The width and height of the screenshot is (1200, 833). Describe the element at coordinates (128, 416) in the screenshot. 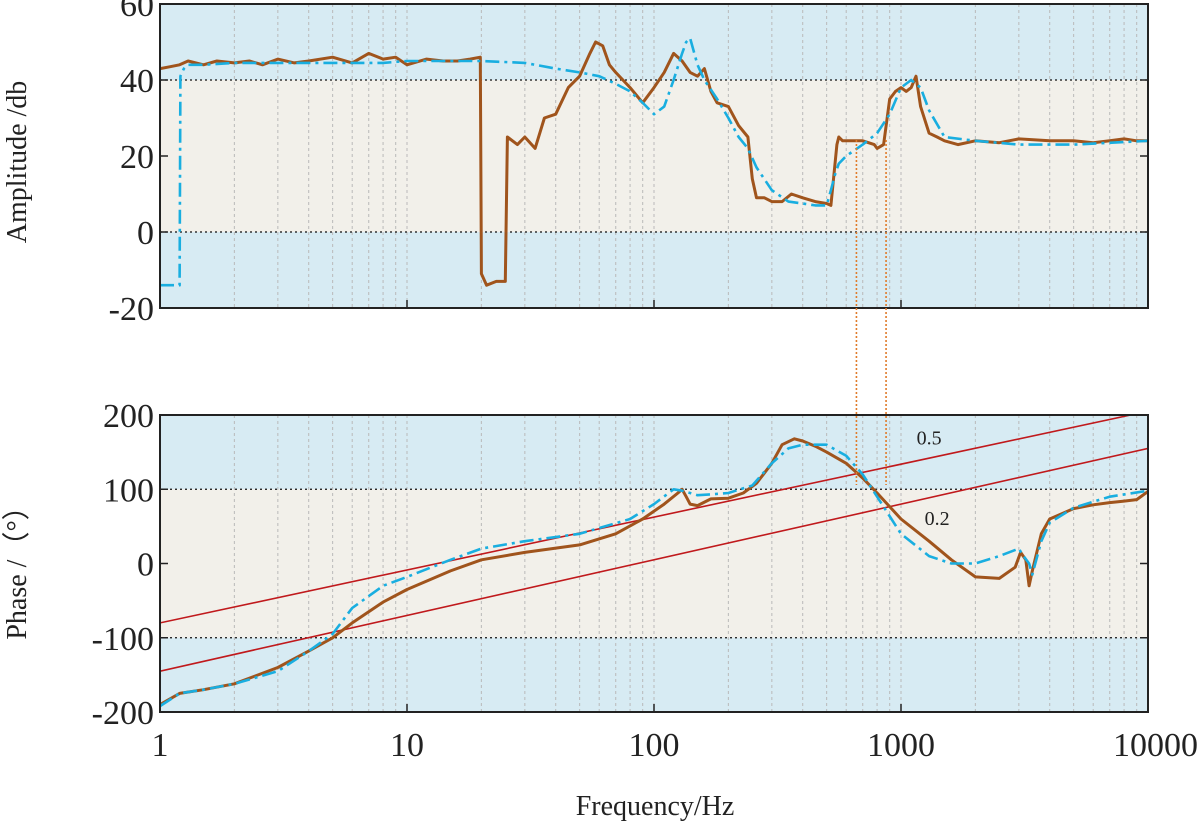

I see `y-tick-label: 200` at that location.